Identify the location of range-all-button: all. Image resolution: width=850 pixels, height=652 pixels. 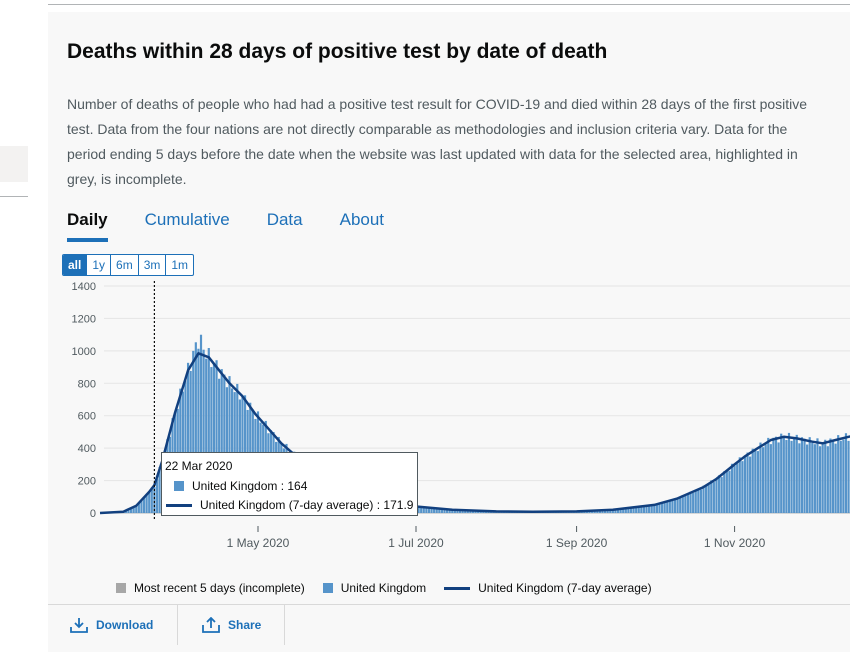
(75, 265).